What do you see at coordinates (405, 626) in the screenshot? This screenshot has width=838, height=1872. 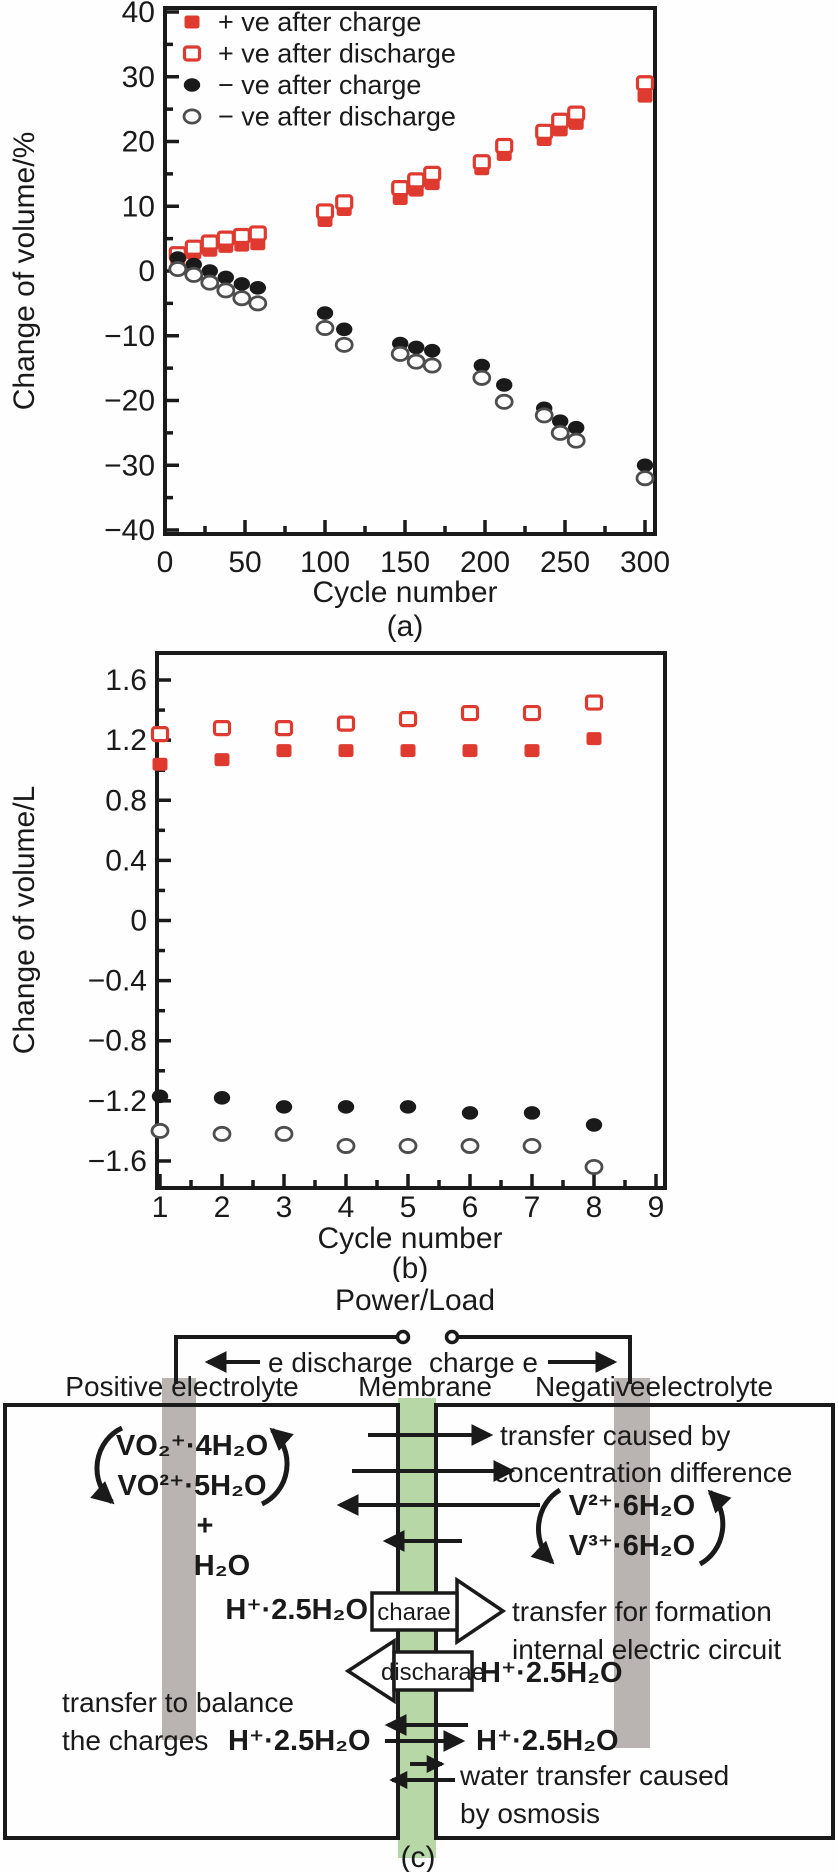 I see `chart-a-caption: (a)` at bounding box center [405, 626].